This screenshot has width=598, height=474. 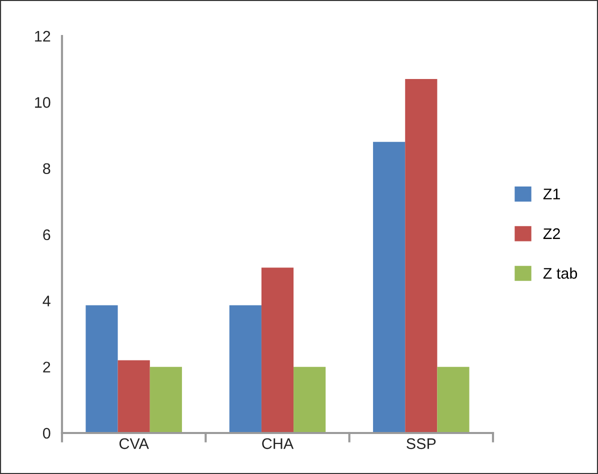 I want to click on y-tick-label: 0, so click(x=46, y=433).